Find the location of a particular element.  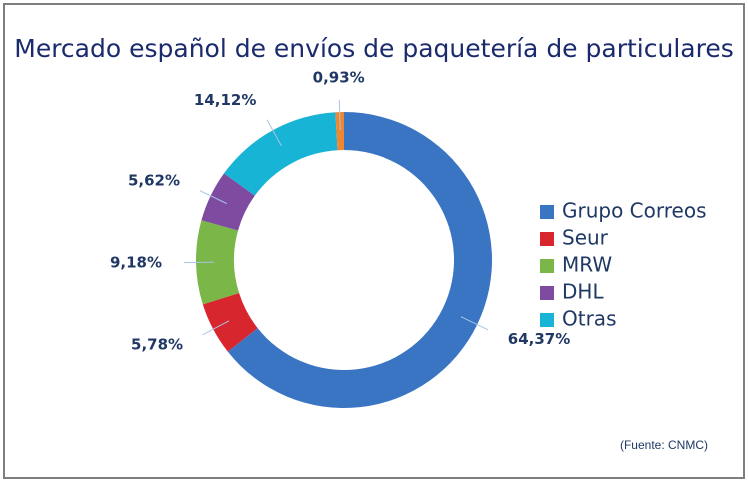

legend-label: Seur is located at coordinates (585, 238).